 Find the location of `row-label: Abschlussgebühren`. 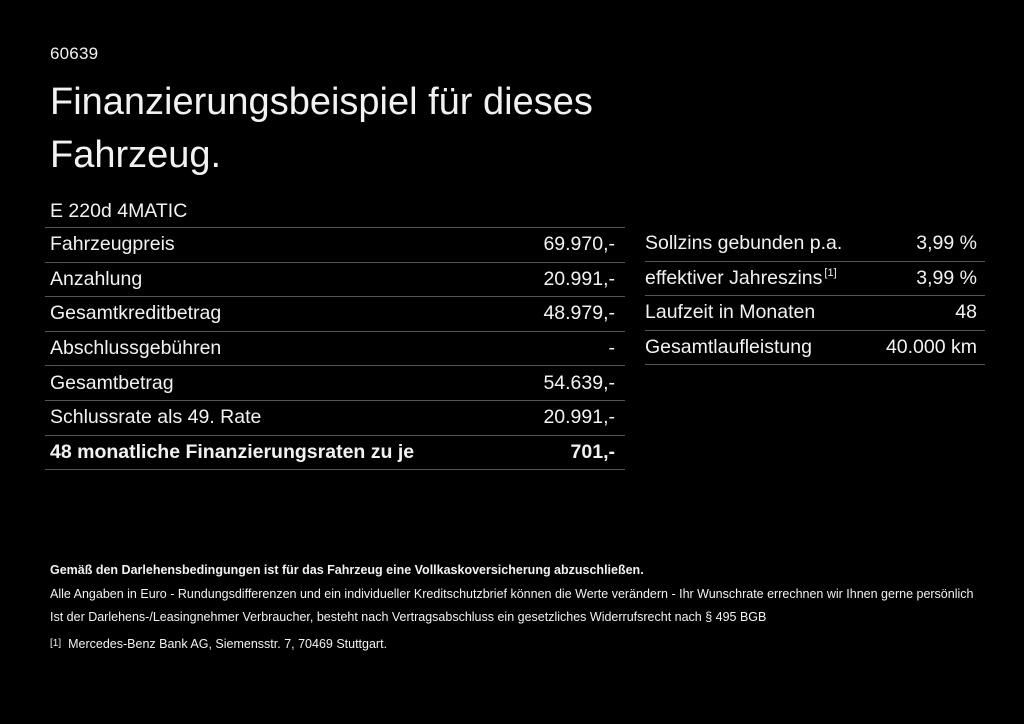

row-label: Abschlussgebühren is located at coordinates (136, 348).